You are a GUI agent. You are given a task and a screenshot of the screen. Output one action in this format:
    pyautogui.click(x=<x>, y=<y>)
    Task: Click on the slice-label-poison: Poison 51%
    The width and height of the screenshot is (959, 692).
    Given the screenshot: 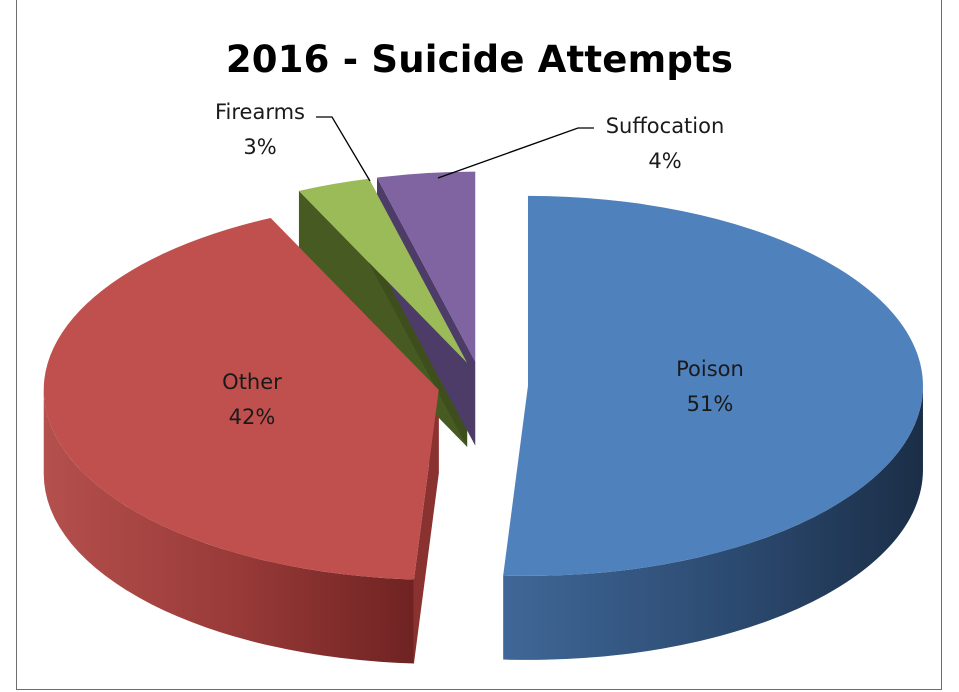 What is the action you would take?
    pyautogui.click(x=710, y=386)
    